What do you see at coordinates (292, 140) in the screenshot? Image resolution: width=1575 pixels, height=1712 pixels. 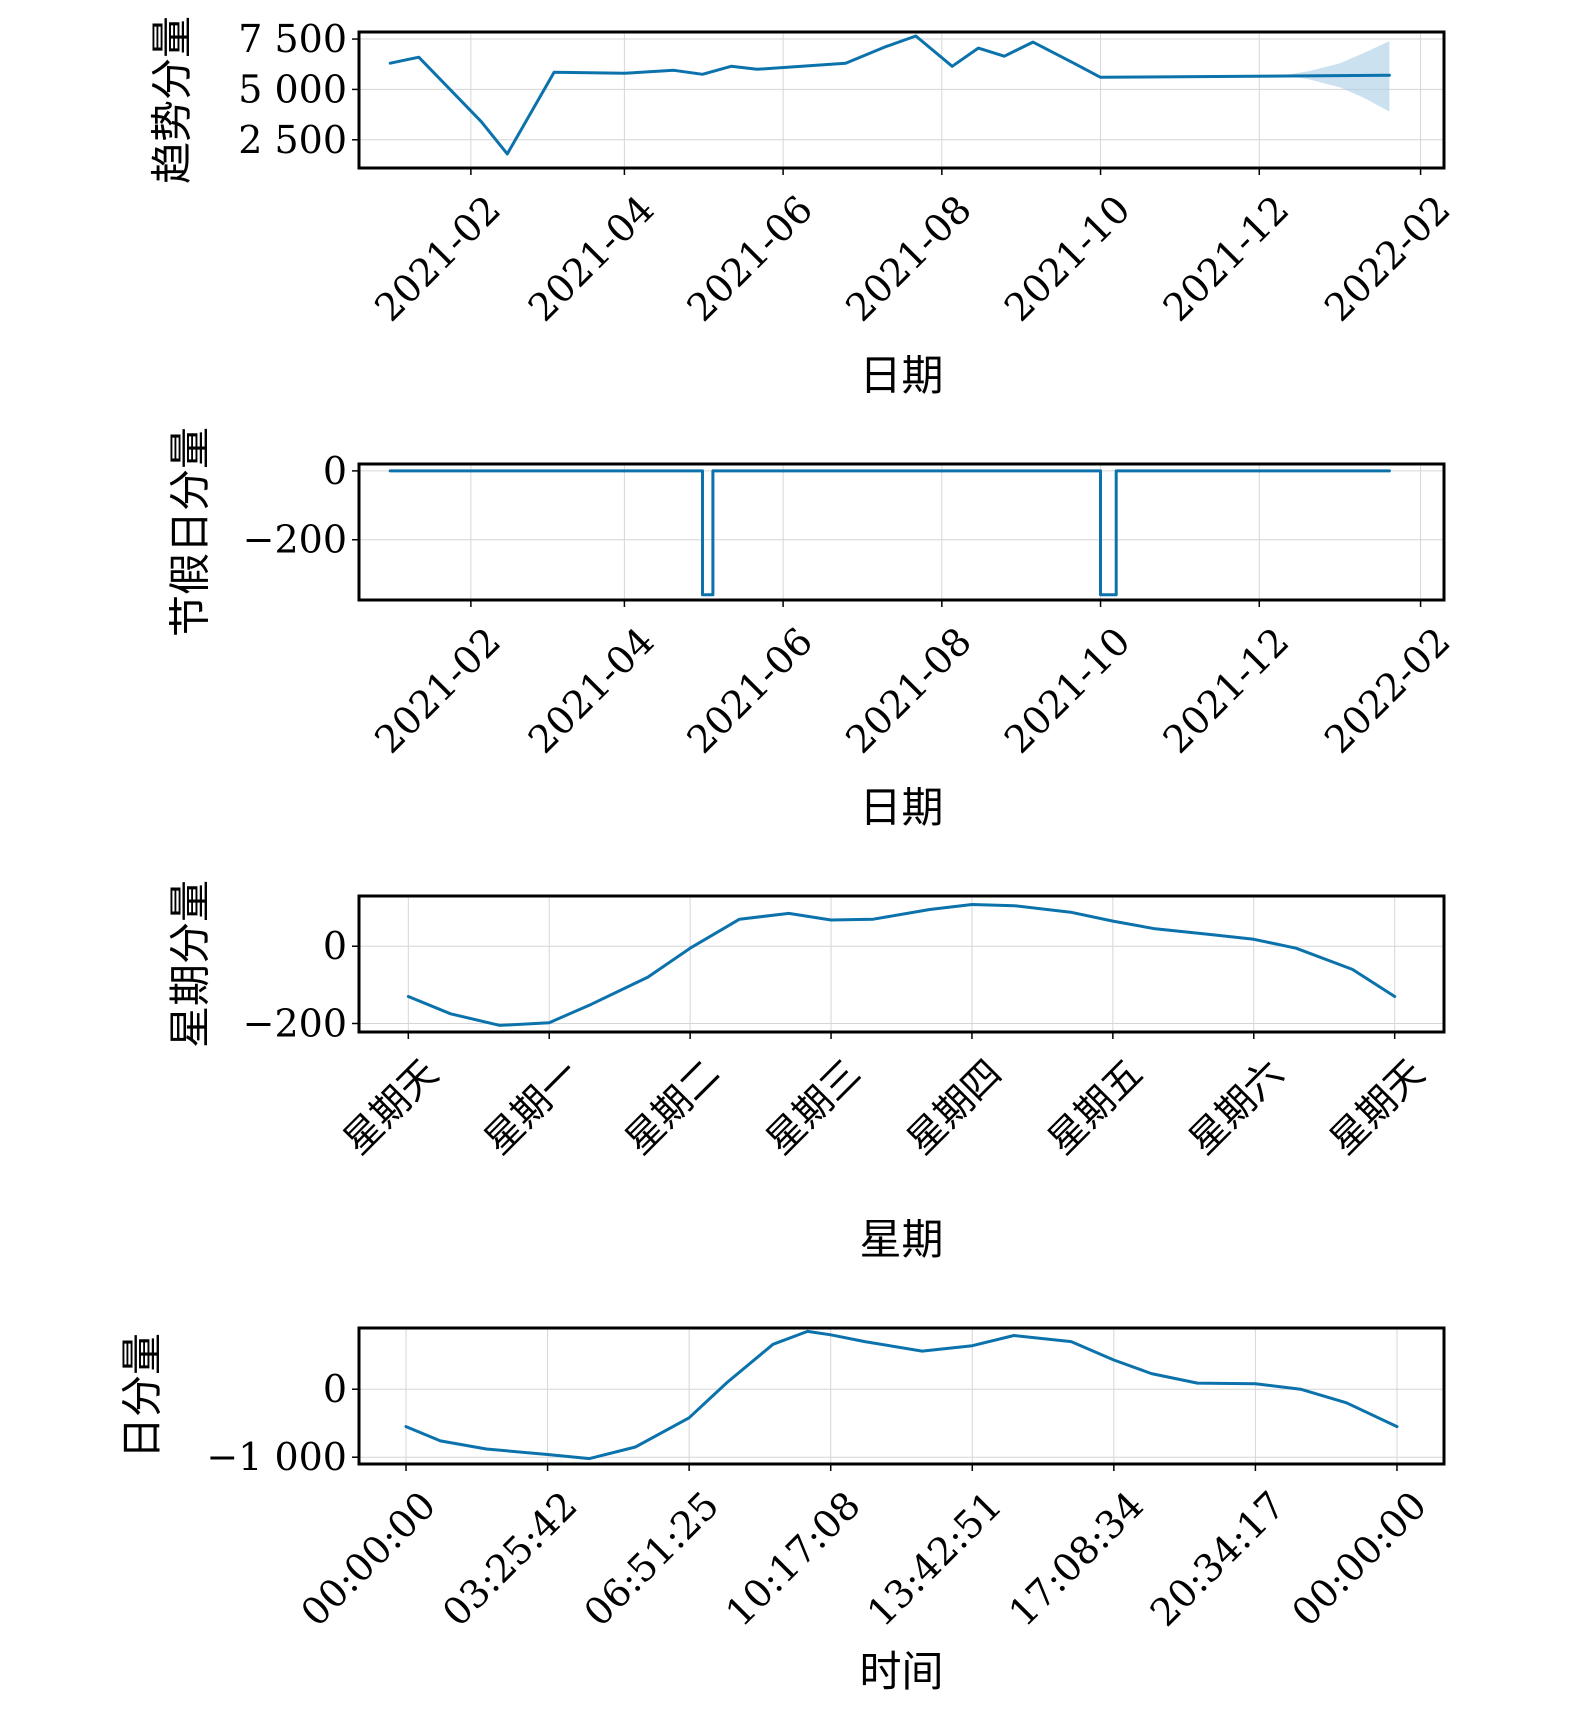 I see `y-tick-label: 2 500` at bounding box center [292, 140].